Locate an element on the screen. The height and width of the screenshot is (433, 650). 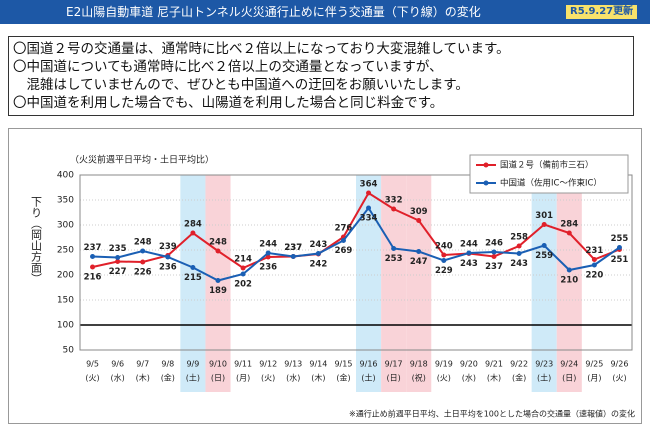
x-tick-label: 9/19 is located at coordinates (444, 364).